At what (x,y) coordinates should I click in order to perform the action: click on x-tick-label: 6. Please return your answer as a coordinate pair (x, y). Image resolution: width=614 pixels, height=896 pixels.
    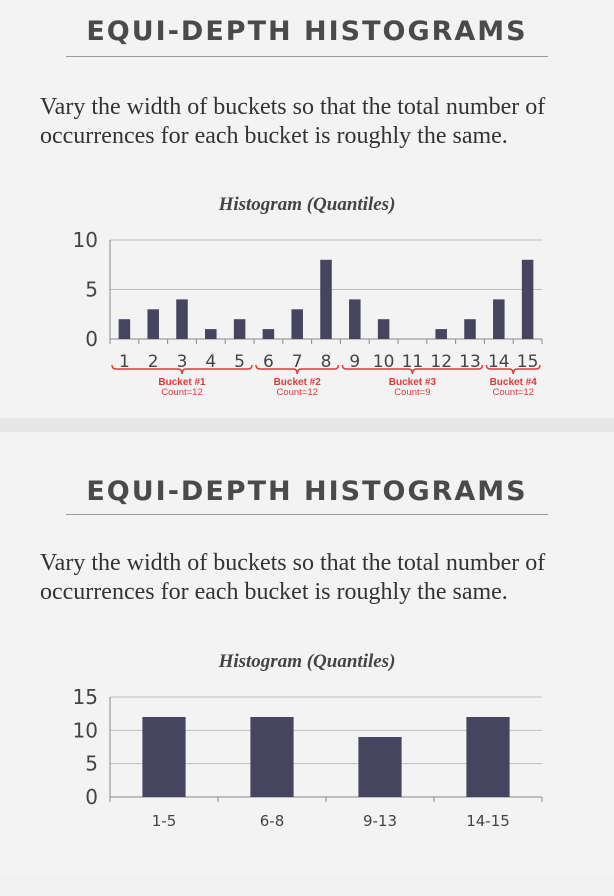
    Looking at the image, I should click on (268, 362).